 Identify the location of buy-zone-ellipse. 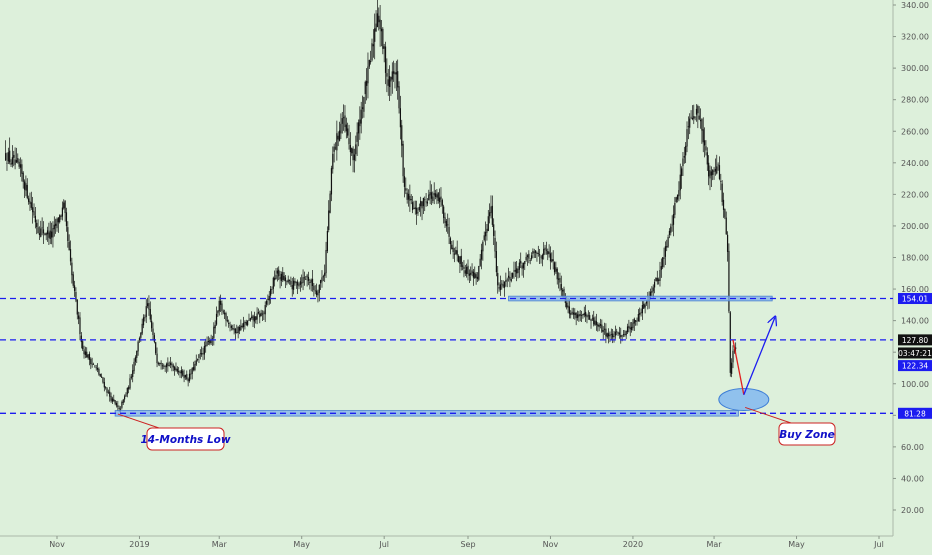
(744, 400).